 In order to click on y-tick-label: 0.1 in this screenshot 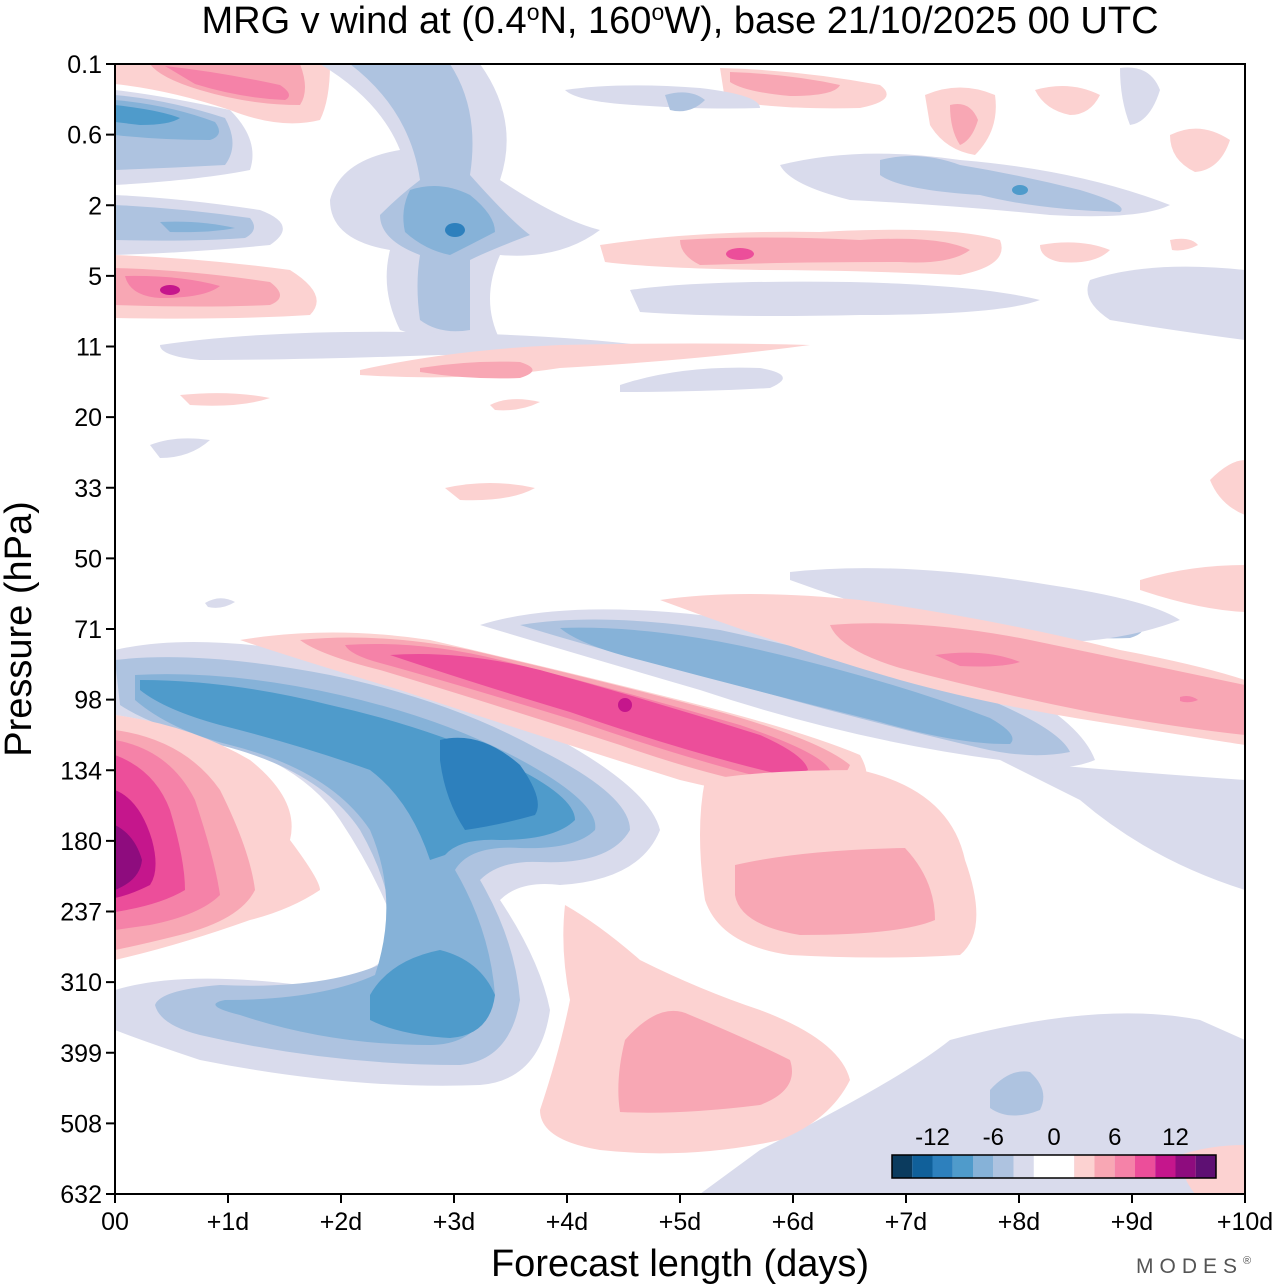, I will do `click(84, 65)`.